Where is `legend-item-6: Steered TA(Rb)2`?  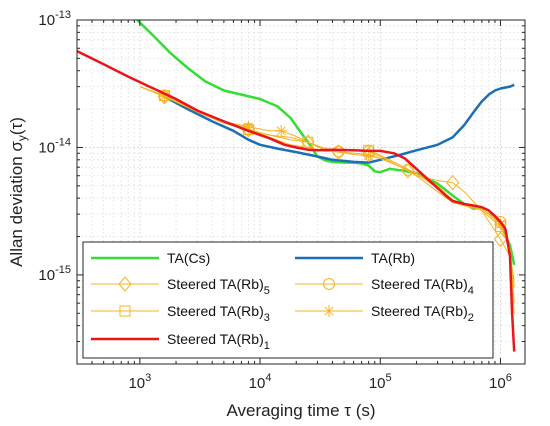
legend-item-6: Steered TA(Rb)2 is located at coordinates (384, 313).